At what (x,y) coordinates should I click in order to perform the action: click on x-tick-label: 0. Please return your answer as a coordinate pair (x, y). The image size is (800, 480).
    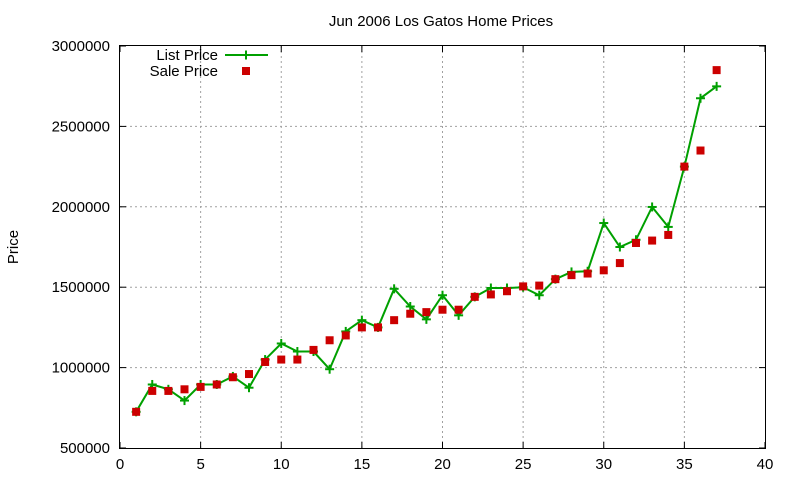
    Looking at the image, I should click on (120, 464).